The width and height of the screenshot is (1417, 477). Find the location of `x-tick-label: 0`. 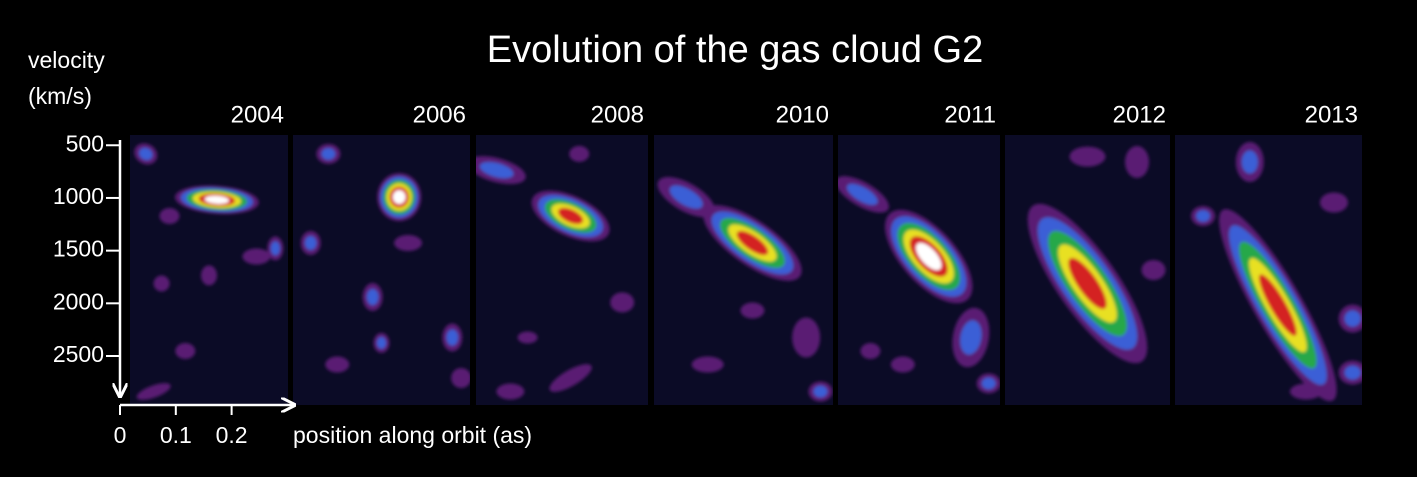

x-tick-label: 0 is located at coordinates (120, 435).